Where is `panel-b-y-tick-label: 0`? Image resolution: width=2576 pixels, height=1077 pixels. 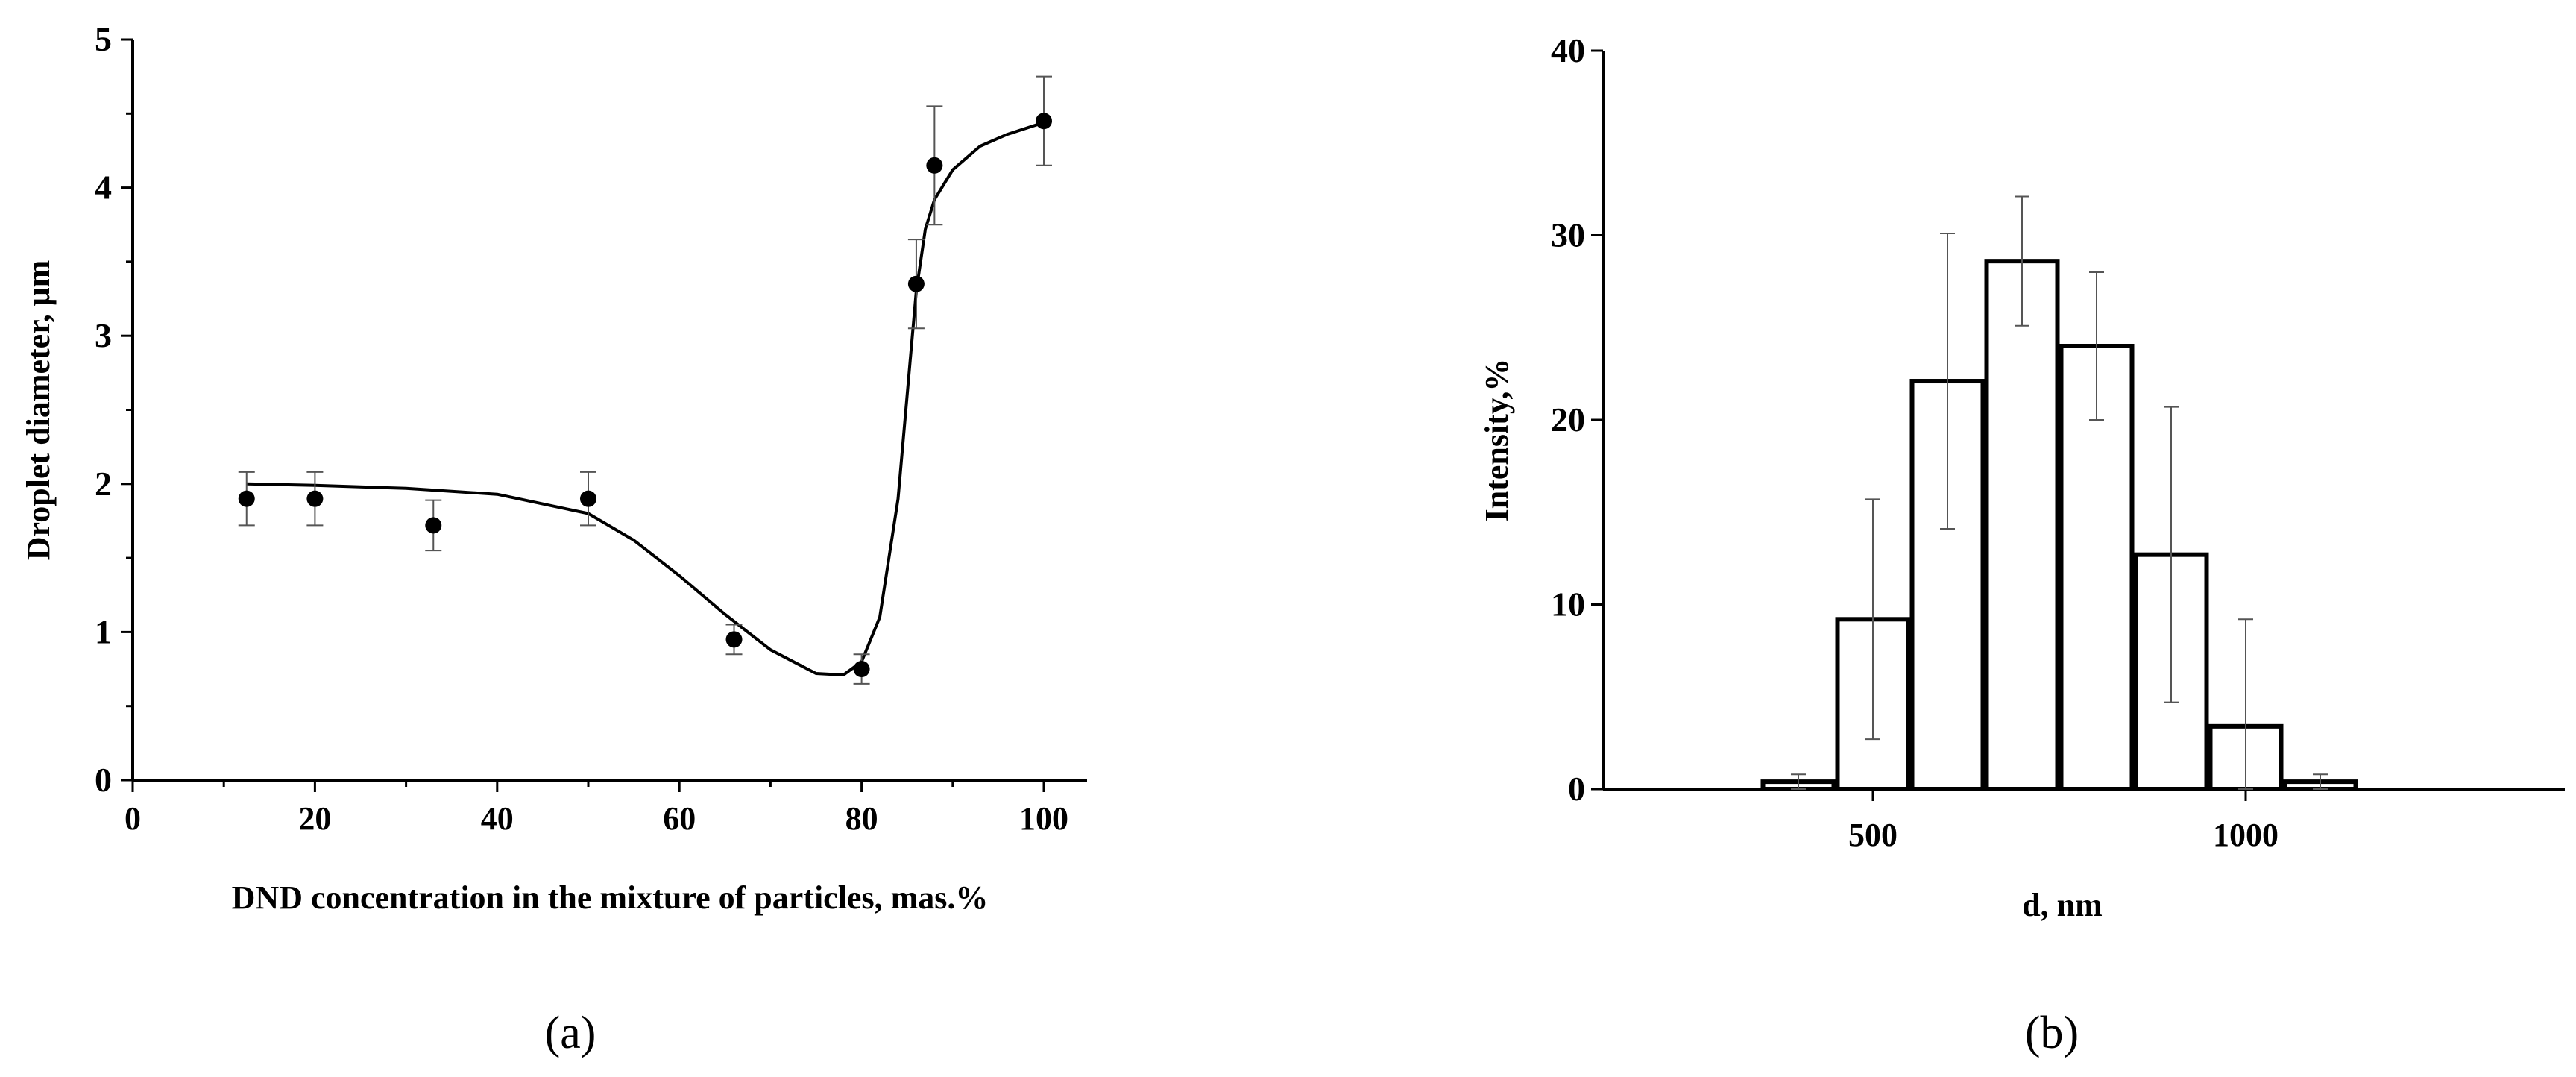
panel-b-y-tick-label: 0 is located at coordinates (1577, 789).